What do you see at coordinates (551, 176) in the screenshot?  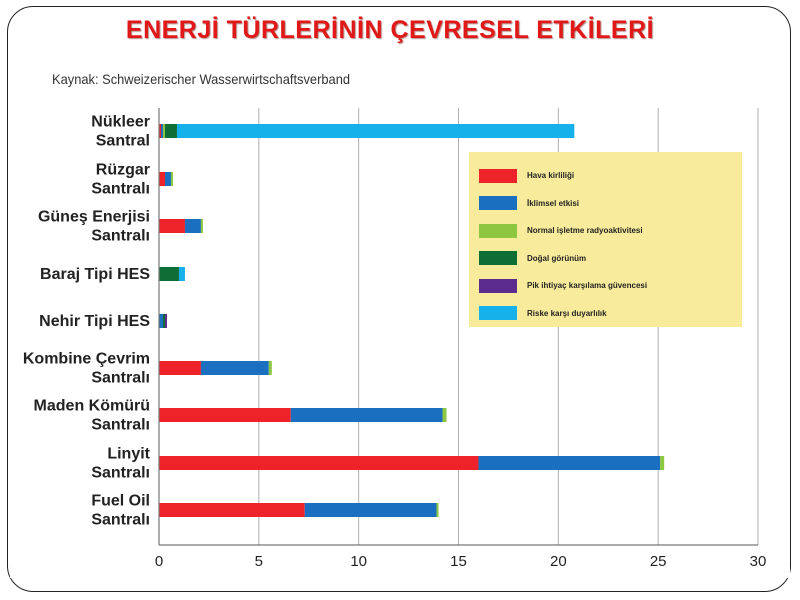 I see `legend-label: Hava kirliliği` at bounding box center [551, 176].